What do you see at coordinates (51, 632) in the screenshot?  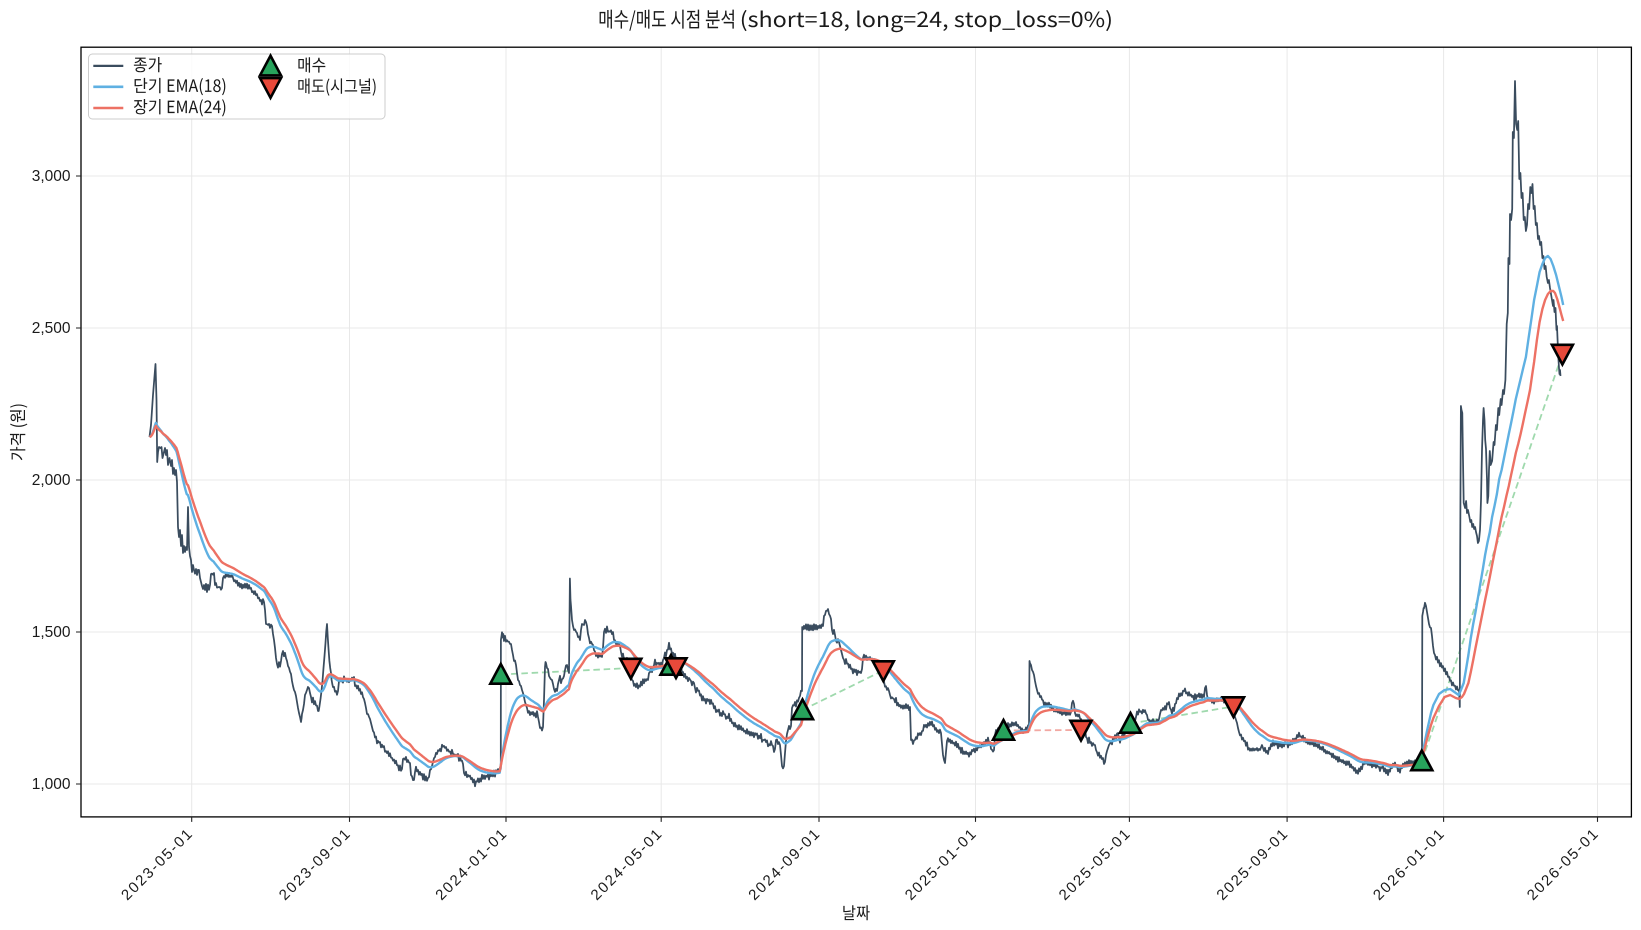 I see `svg-text: 1,500` at bounding box center [51, 632].